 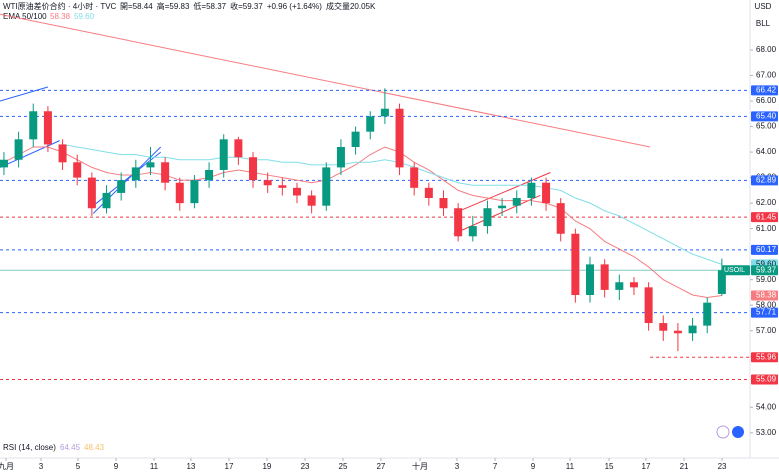 What do you see at coordinates (766, 432) in the screenshot?
I see `y-tick-label: 53.00` at bounding box center [766, 432].